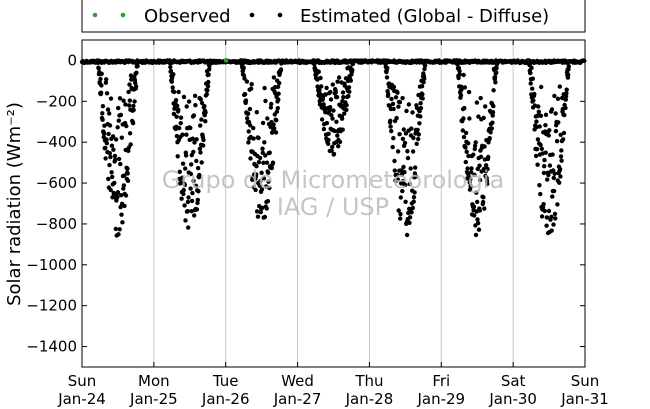  I want to click on watermark-line-2: IAG / USP, so click(333, 207).